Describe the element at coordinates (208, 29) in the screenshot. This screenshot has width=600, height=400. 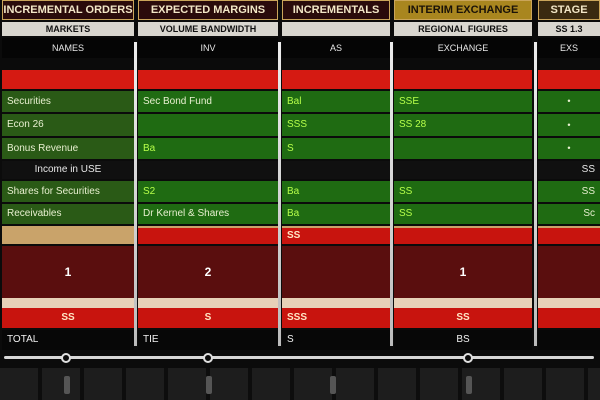
I see `subheader-1: VOLUME BANDWIDTH` at that location.